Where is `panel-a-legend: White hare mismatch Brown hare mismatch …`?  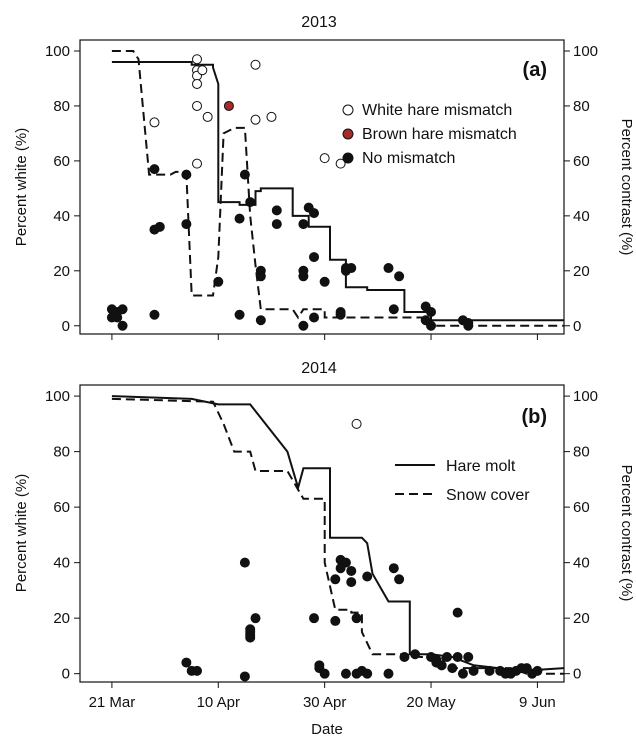 panel-a-legend: White hare mismatch Brown hare mismatch … is located at coordinates (429, 134).